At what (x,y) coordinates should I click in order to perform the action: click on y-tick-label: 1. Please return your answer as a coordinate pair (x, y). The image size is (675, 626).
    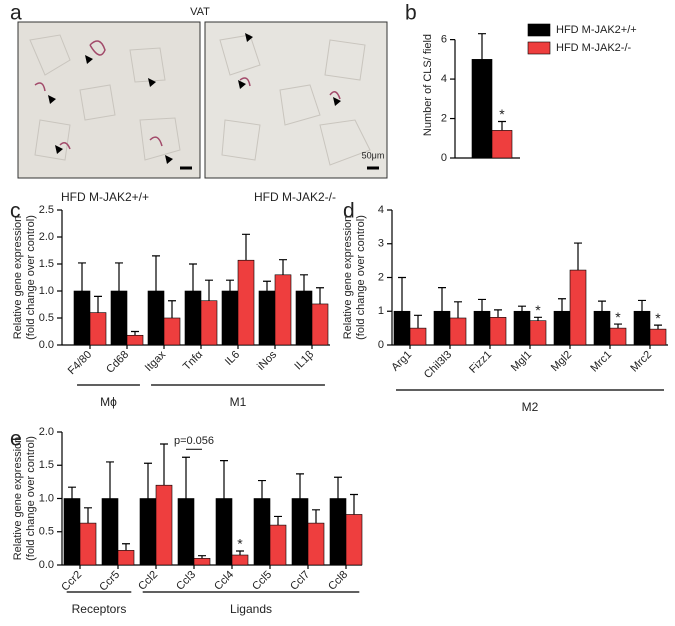
    Looking at the image, I should click on (381, 311).